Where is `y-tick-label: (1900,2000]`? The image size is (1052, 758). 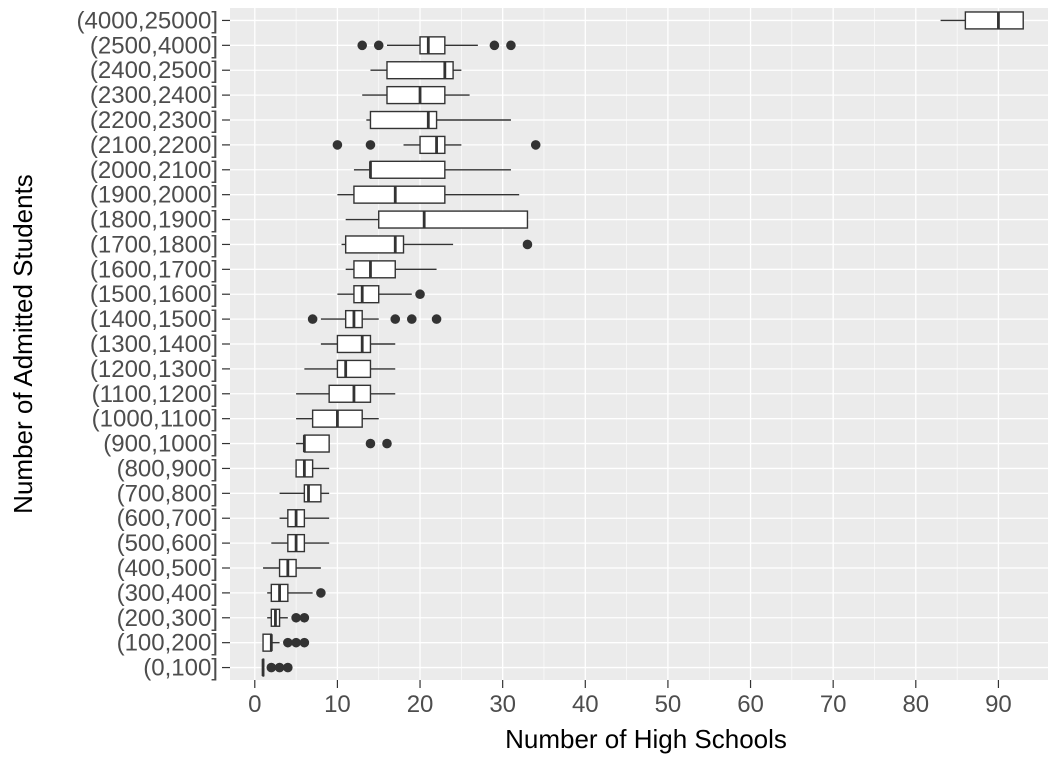 y-tick-label: (1900,2000] is located at coordinates (154, 195).